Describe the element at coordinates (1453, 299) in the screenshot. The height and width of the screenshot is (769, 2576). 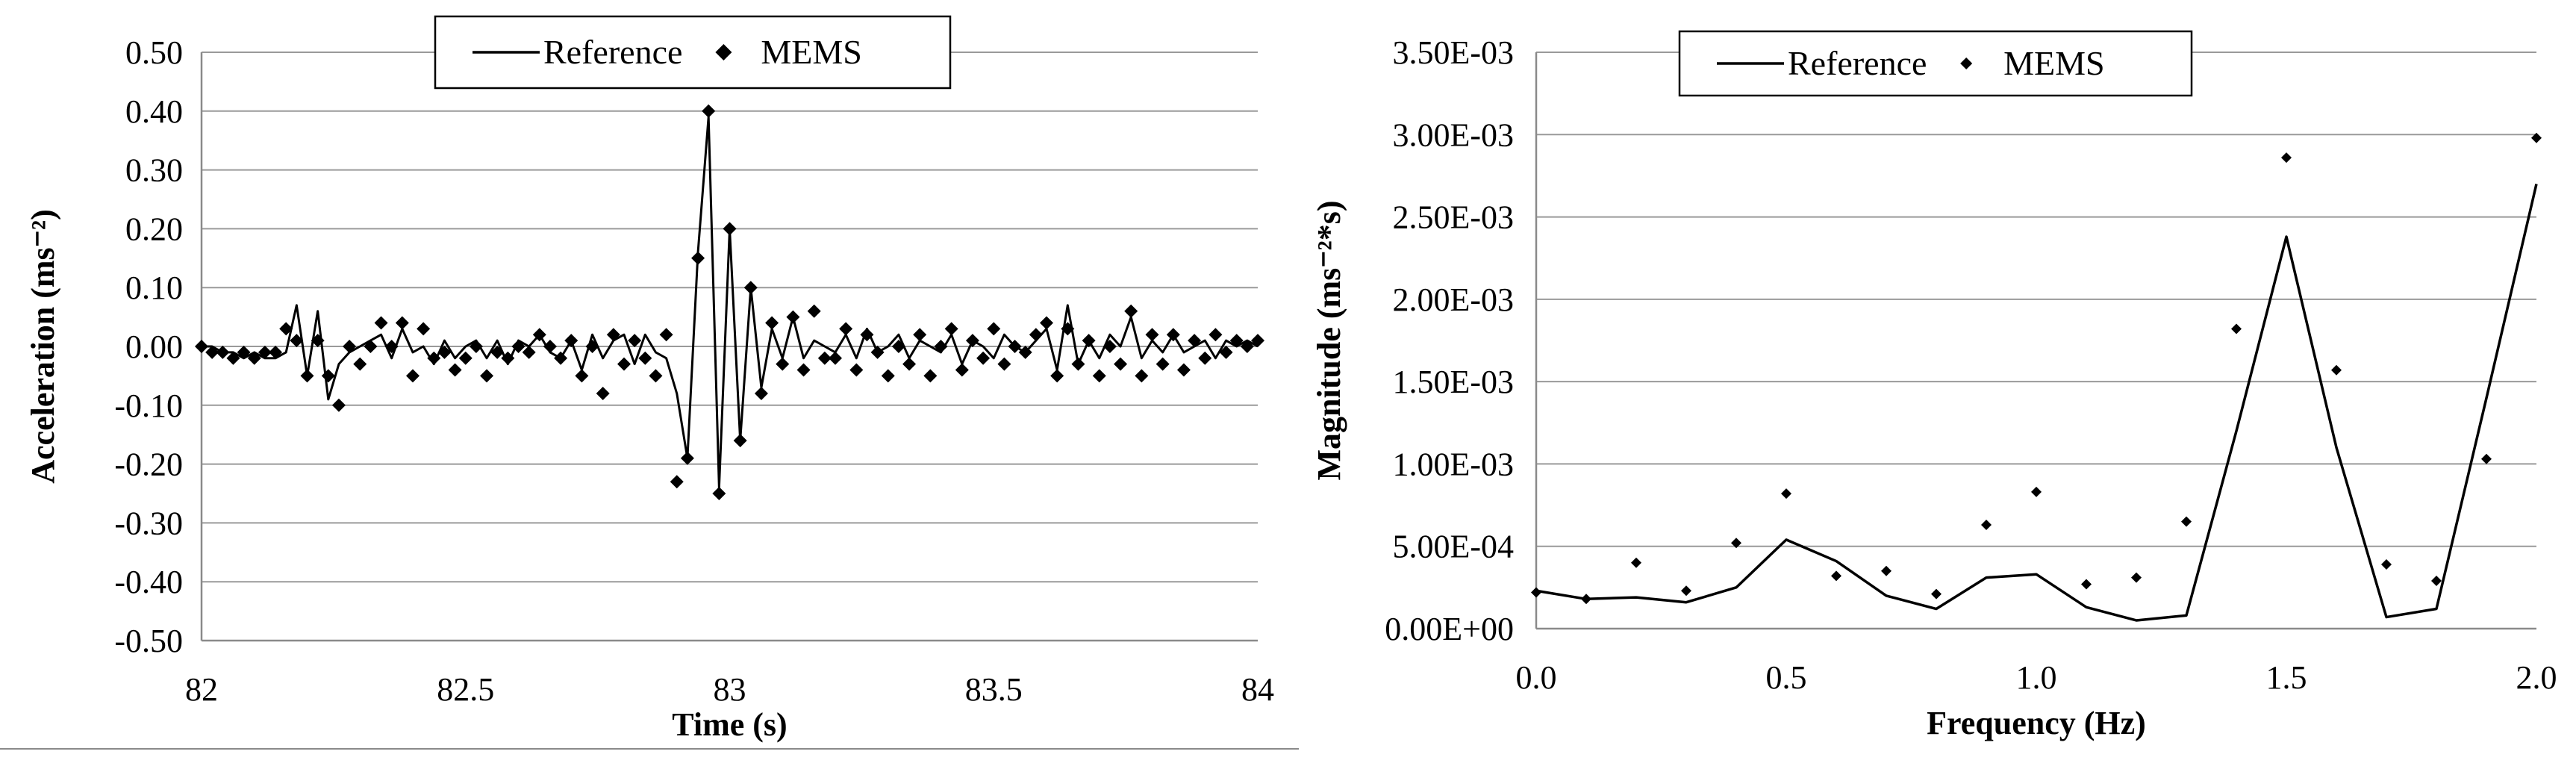
I see `y-tick-label: 2.00E-03` at that location.